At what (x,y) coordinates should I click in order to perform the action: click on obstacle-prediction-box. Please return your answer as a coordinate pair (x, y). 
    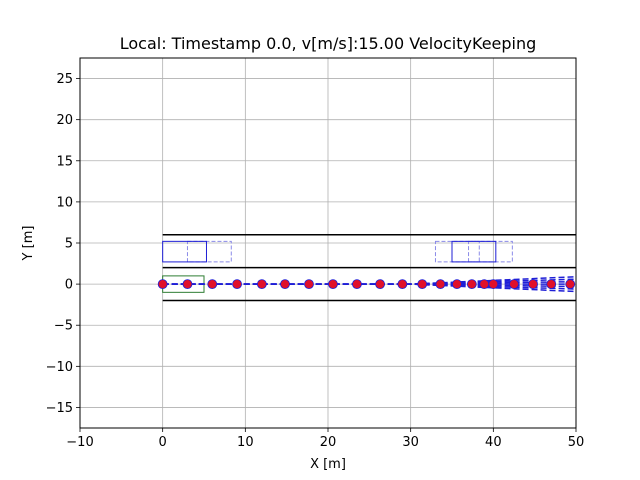
    Looking at the image, I should click on (209, 251).